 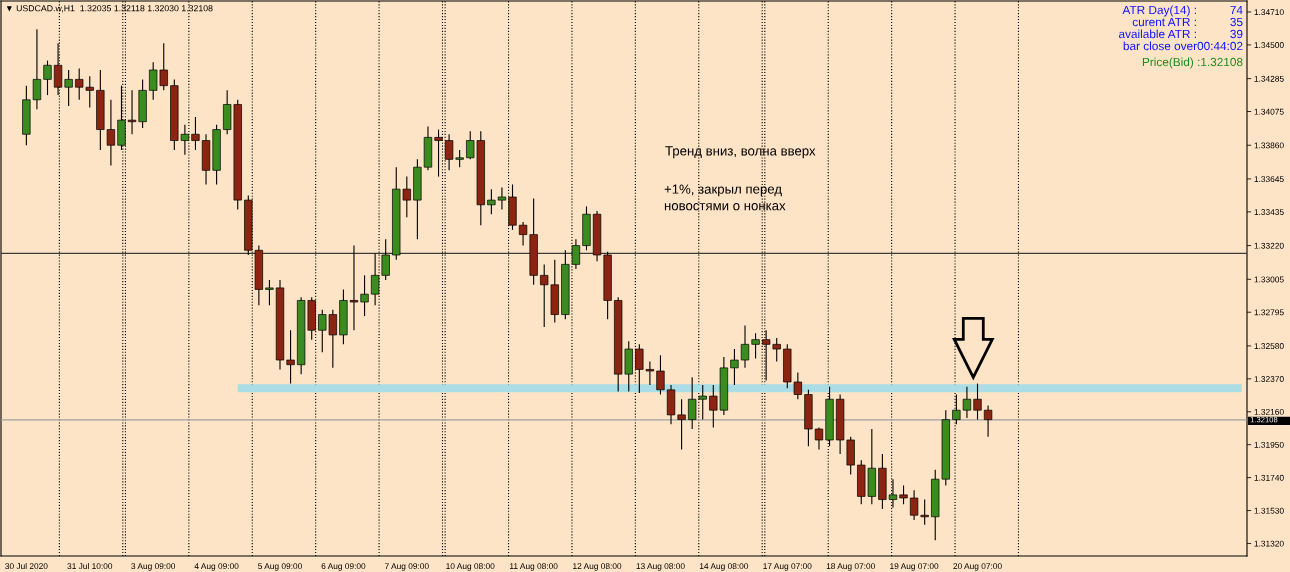 What do you see at coordinates (153, 567) in the screenshot?
I see `x-tick-label: 3 Aug 09:00` at bounding box center [153, 567].